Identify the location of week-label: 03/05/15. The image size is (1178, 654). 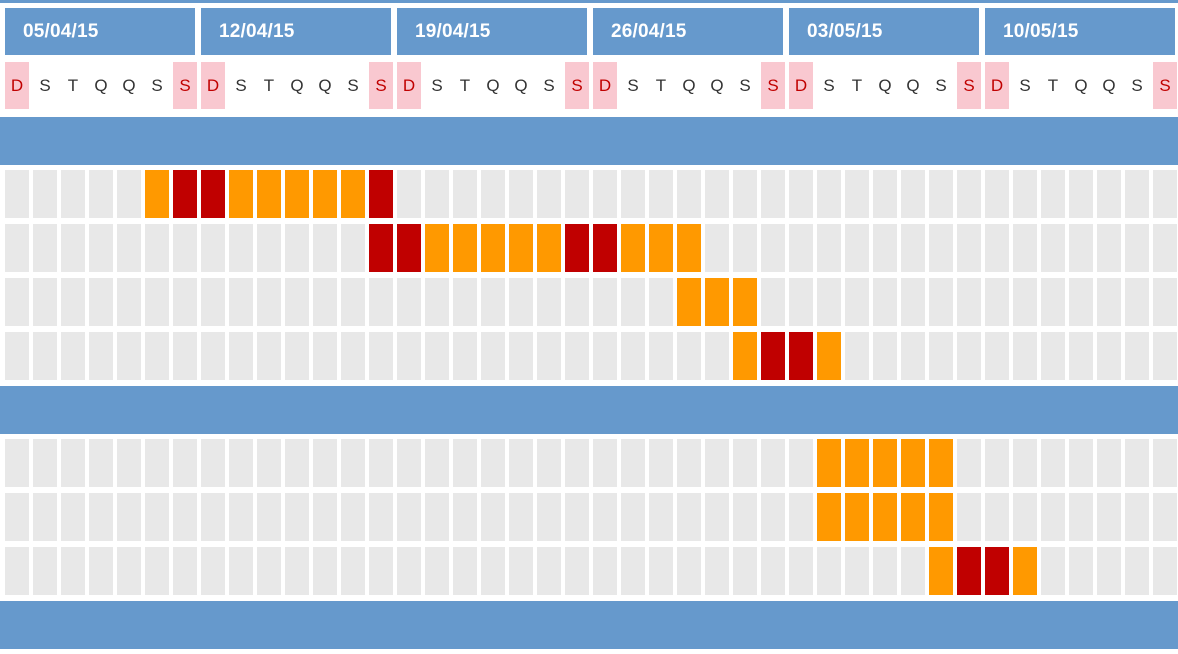
(845, 31).